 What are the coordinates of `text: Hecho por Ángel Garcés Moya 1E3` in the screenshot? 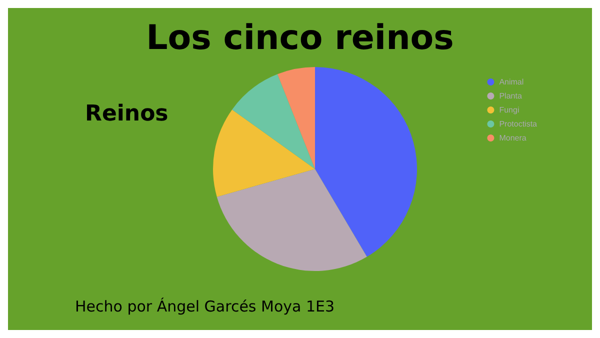 It's located at (205, 307).